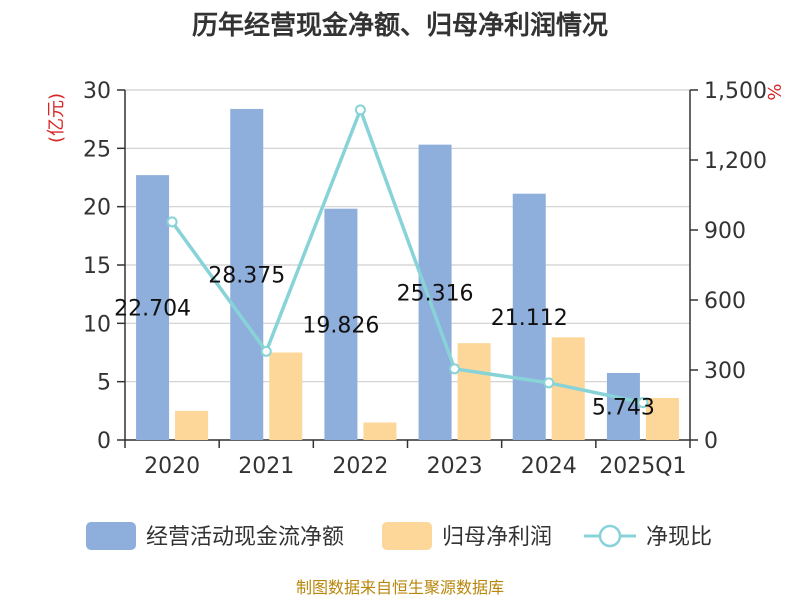  I want to click on x-tick-label: 2023, so click(455, 466).